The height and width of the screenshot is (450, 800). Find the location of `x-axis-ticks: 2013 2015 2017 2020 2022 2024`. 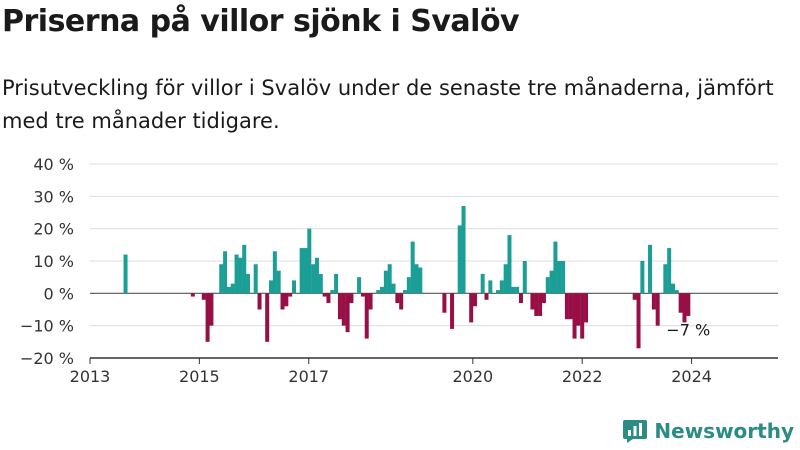

x-axis-ticks: 2013 2015 2017 2020 2022 2024 is located at coordinates (391, 372).